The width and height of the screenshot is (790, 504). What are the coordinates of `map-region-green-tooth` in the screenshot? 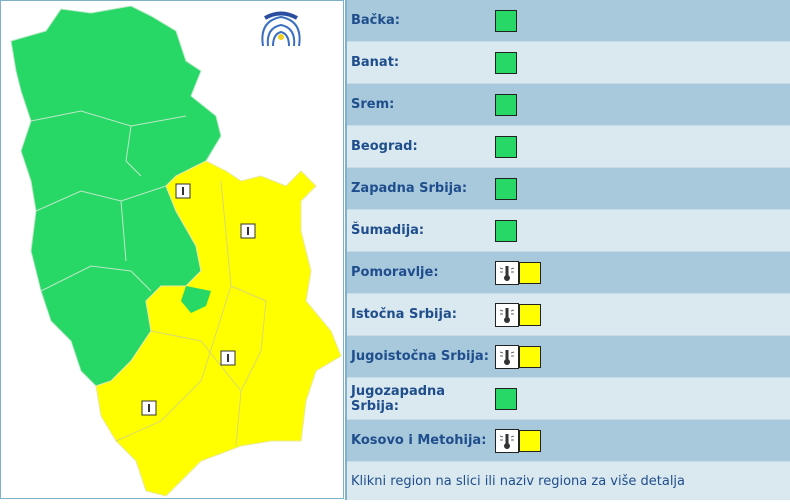 It's located at (196, 299).